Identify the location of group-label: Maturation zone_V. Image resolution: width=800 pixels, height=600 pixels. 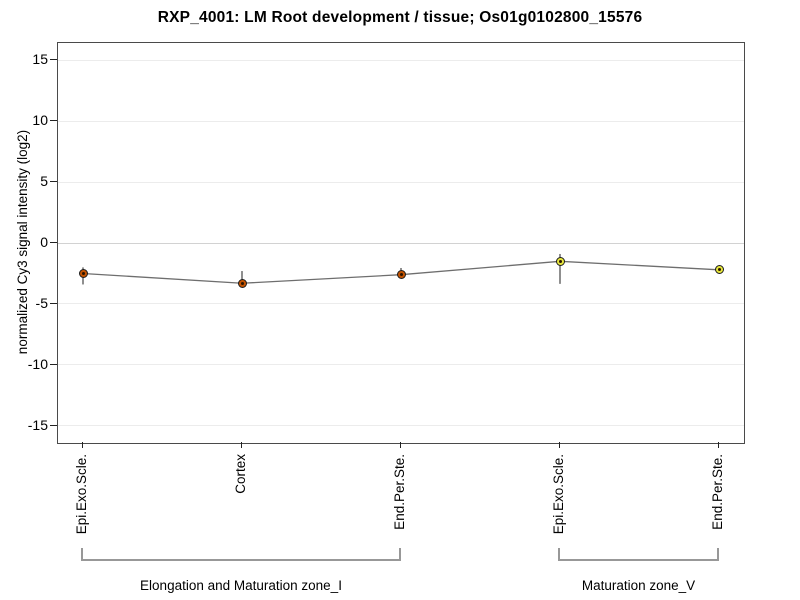
(638, 585).